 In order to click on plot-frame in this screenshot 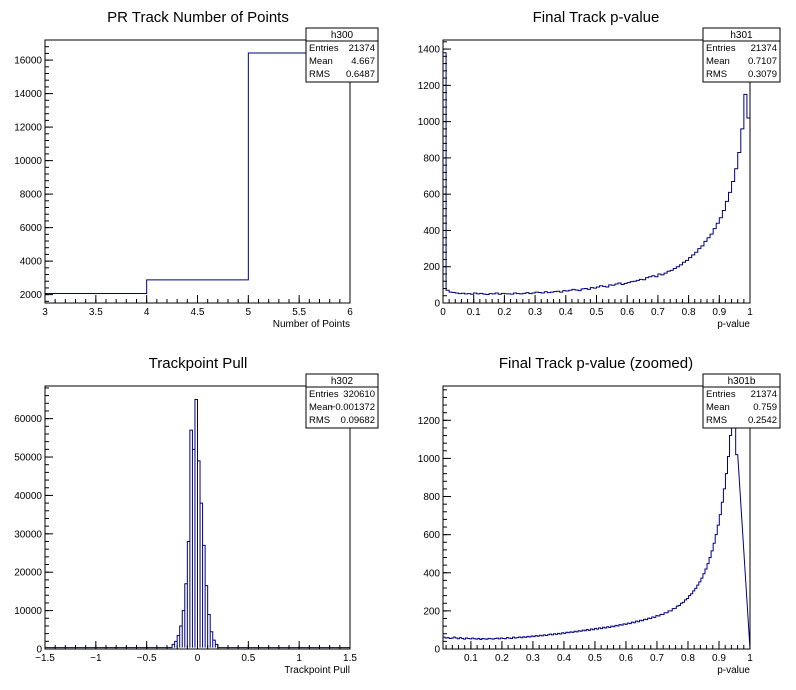, I will do `click(197, 171)`.